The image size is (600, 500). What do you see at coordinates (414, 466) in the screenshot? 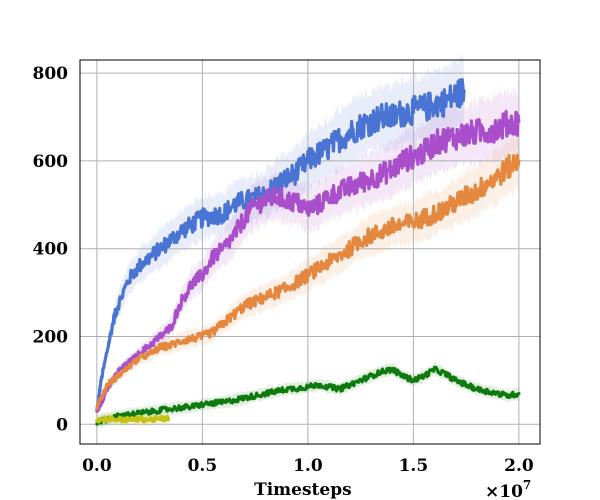
I see `x-tick-label-3: 1.5` at bounding box center [414, 466].